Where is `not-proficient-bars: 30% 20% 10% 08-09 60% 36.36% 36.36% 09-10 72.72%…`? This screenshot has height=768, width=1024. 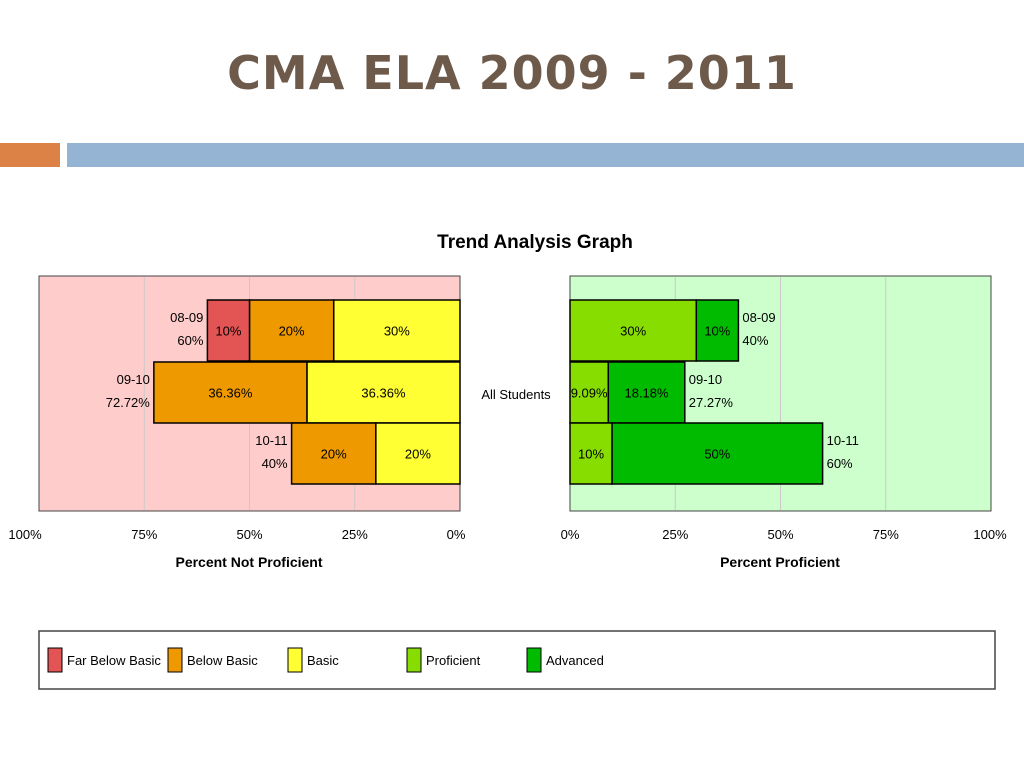
not-proficient-bars: 30% 20% 10% 08-09 60% 36.36% 36.36% 09-10 72.72%… is located at coordinates (283, 392).